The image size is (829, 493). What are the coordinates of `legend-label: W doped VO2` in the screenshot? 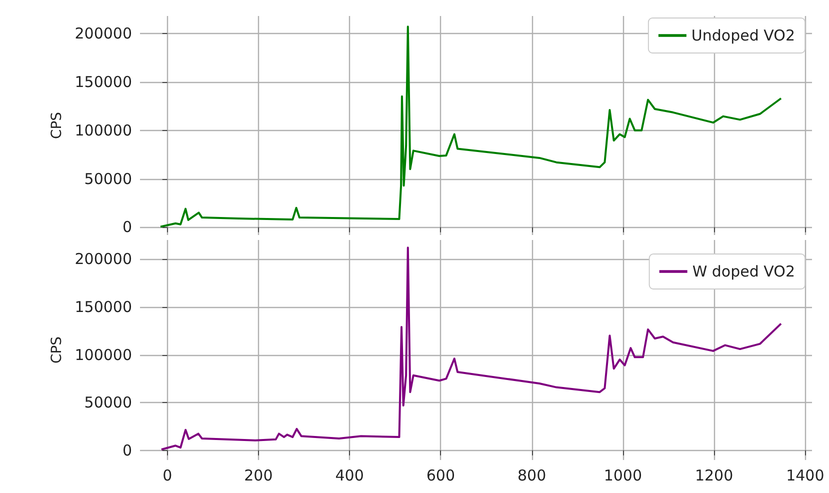 It's located at (743, 271).